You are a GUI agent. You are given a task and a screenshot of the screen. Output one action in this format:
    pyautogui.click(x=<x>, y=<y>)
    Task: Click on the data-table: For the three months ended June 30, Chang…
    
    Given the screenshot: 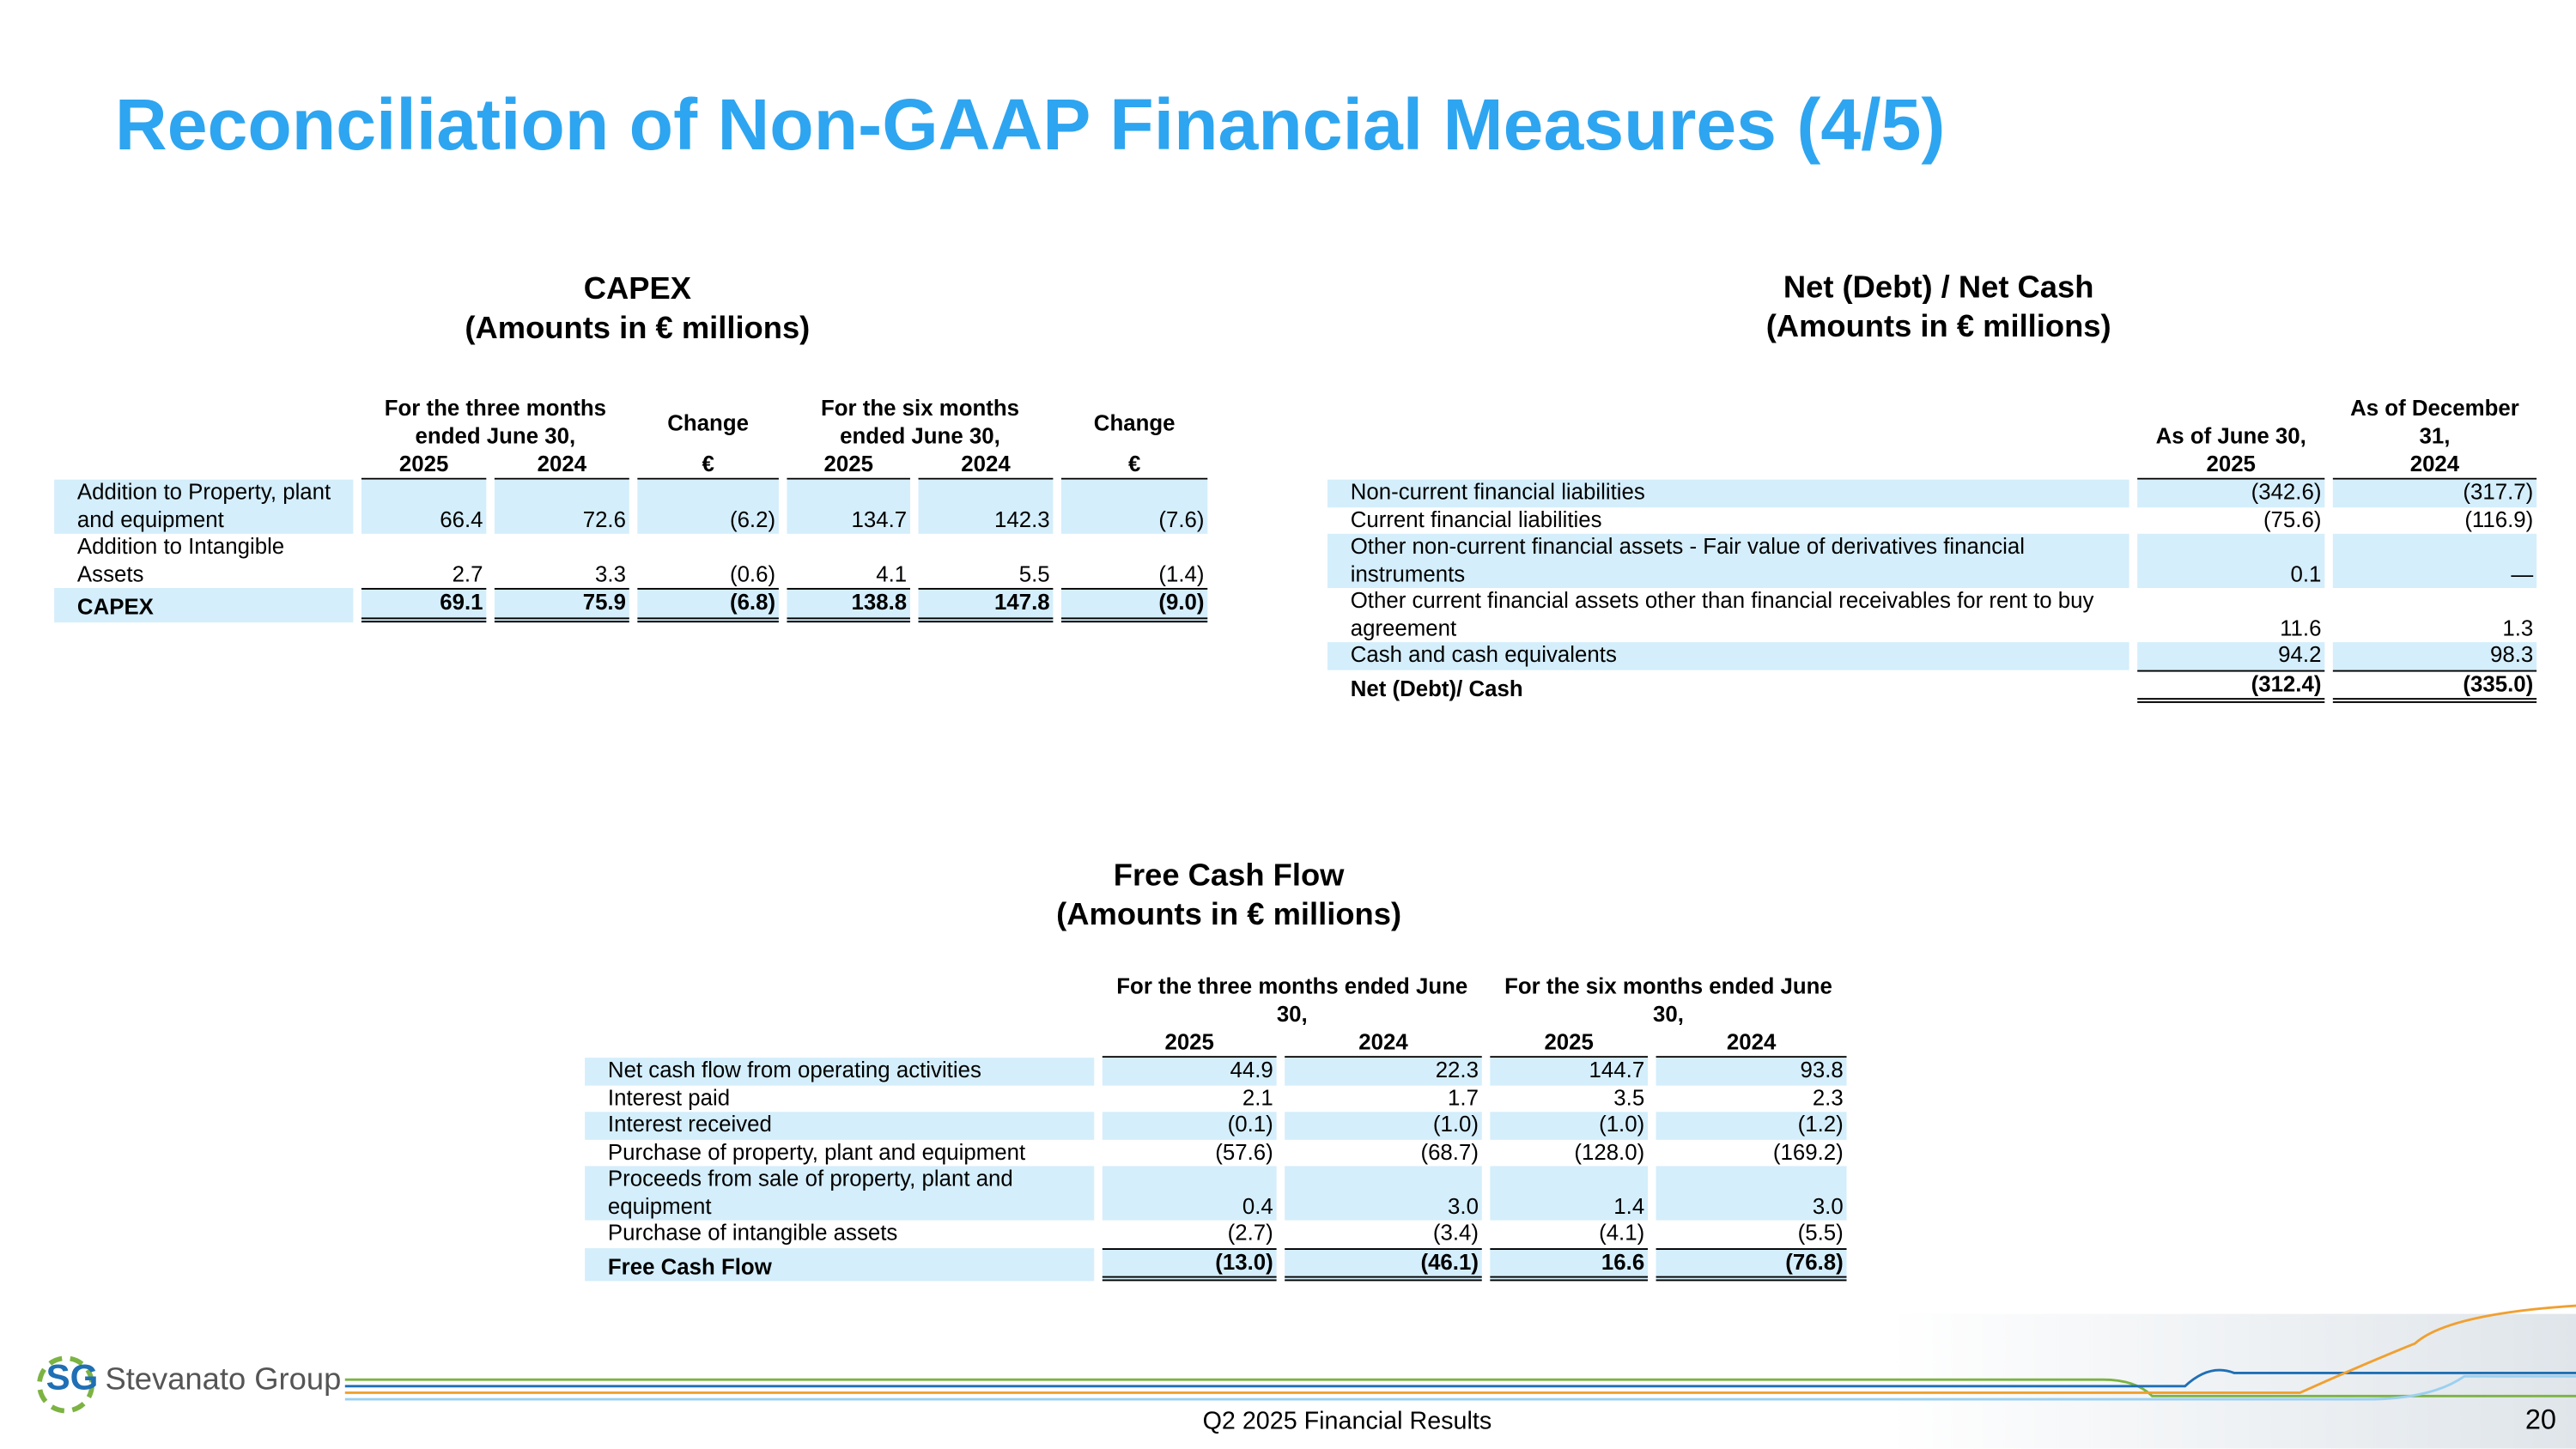 What is the action you would take?
    pyautogui.click(x=631, y=508)
    